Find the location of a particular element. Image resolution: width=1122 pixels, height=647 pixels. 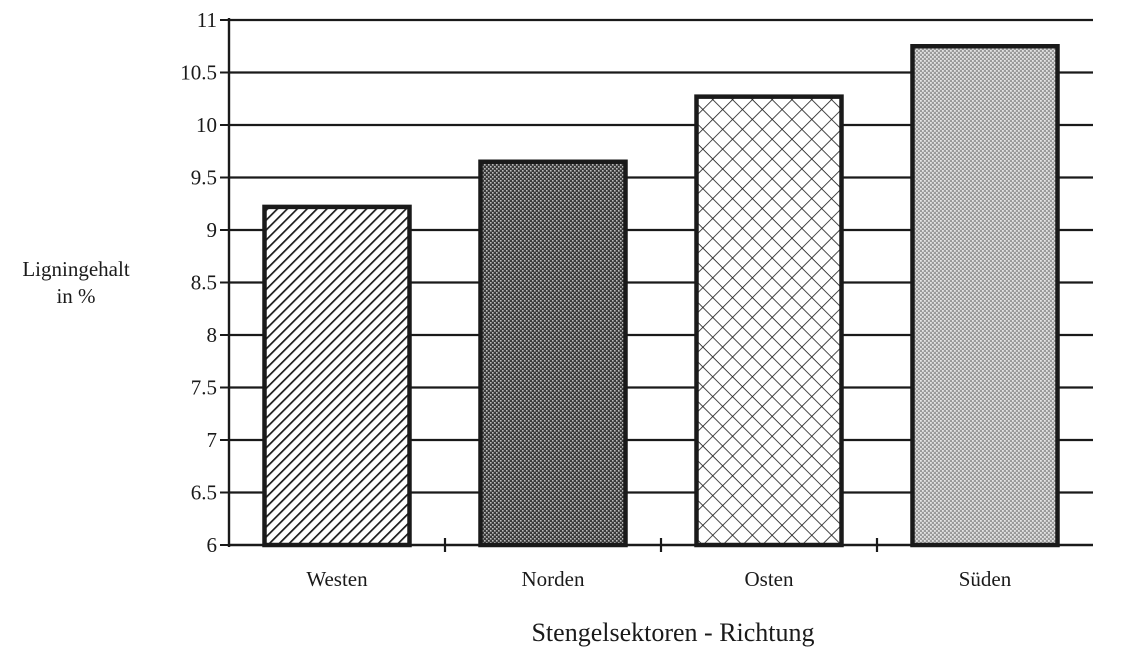

x-tick-label: Osten is located at coordinates (769, 579).